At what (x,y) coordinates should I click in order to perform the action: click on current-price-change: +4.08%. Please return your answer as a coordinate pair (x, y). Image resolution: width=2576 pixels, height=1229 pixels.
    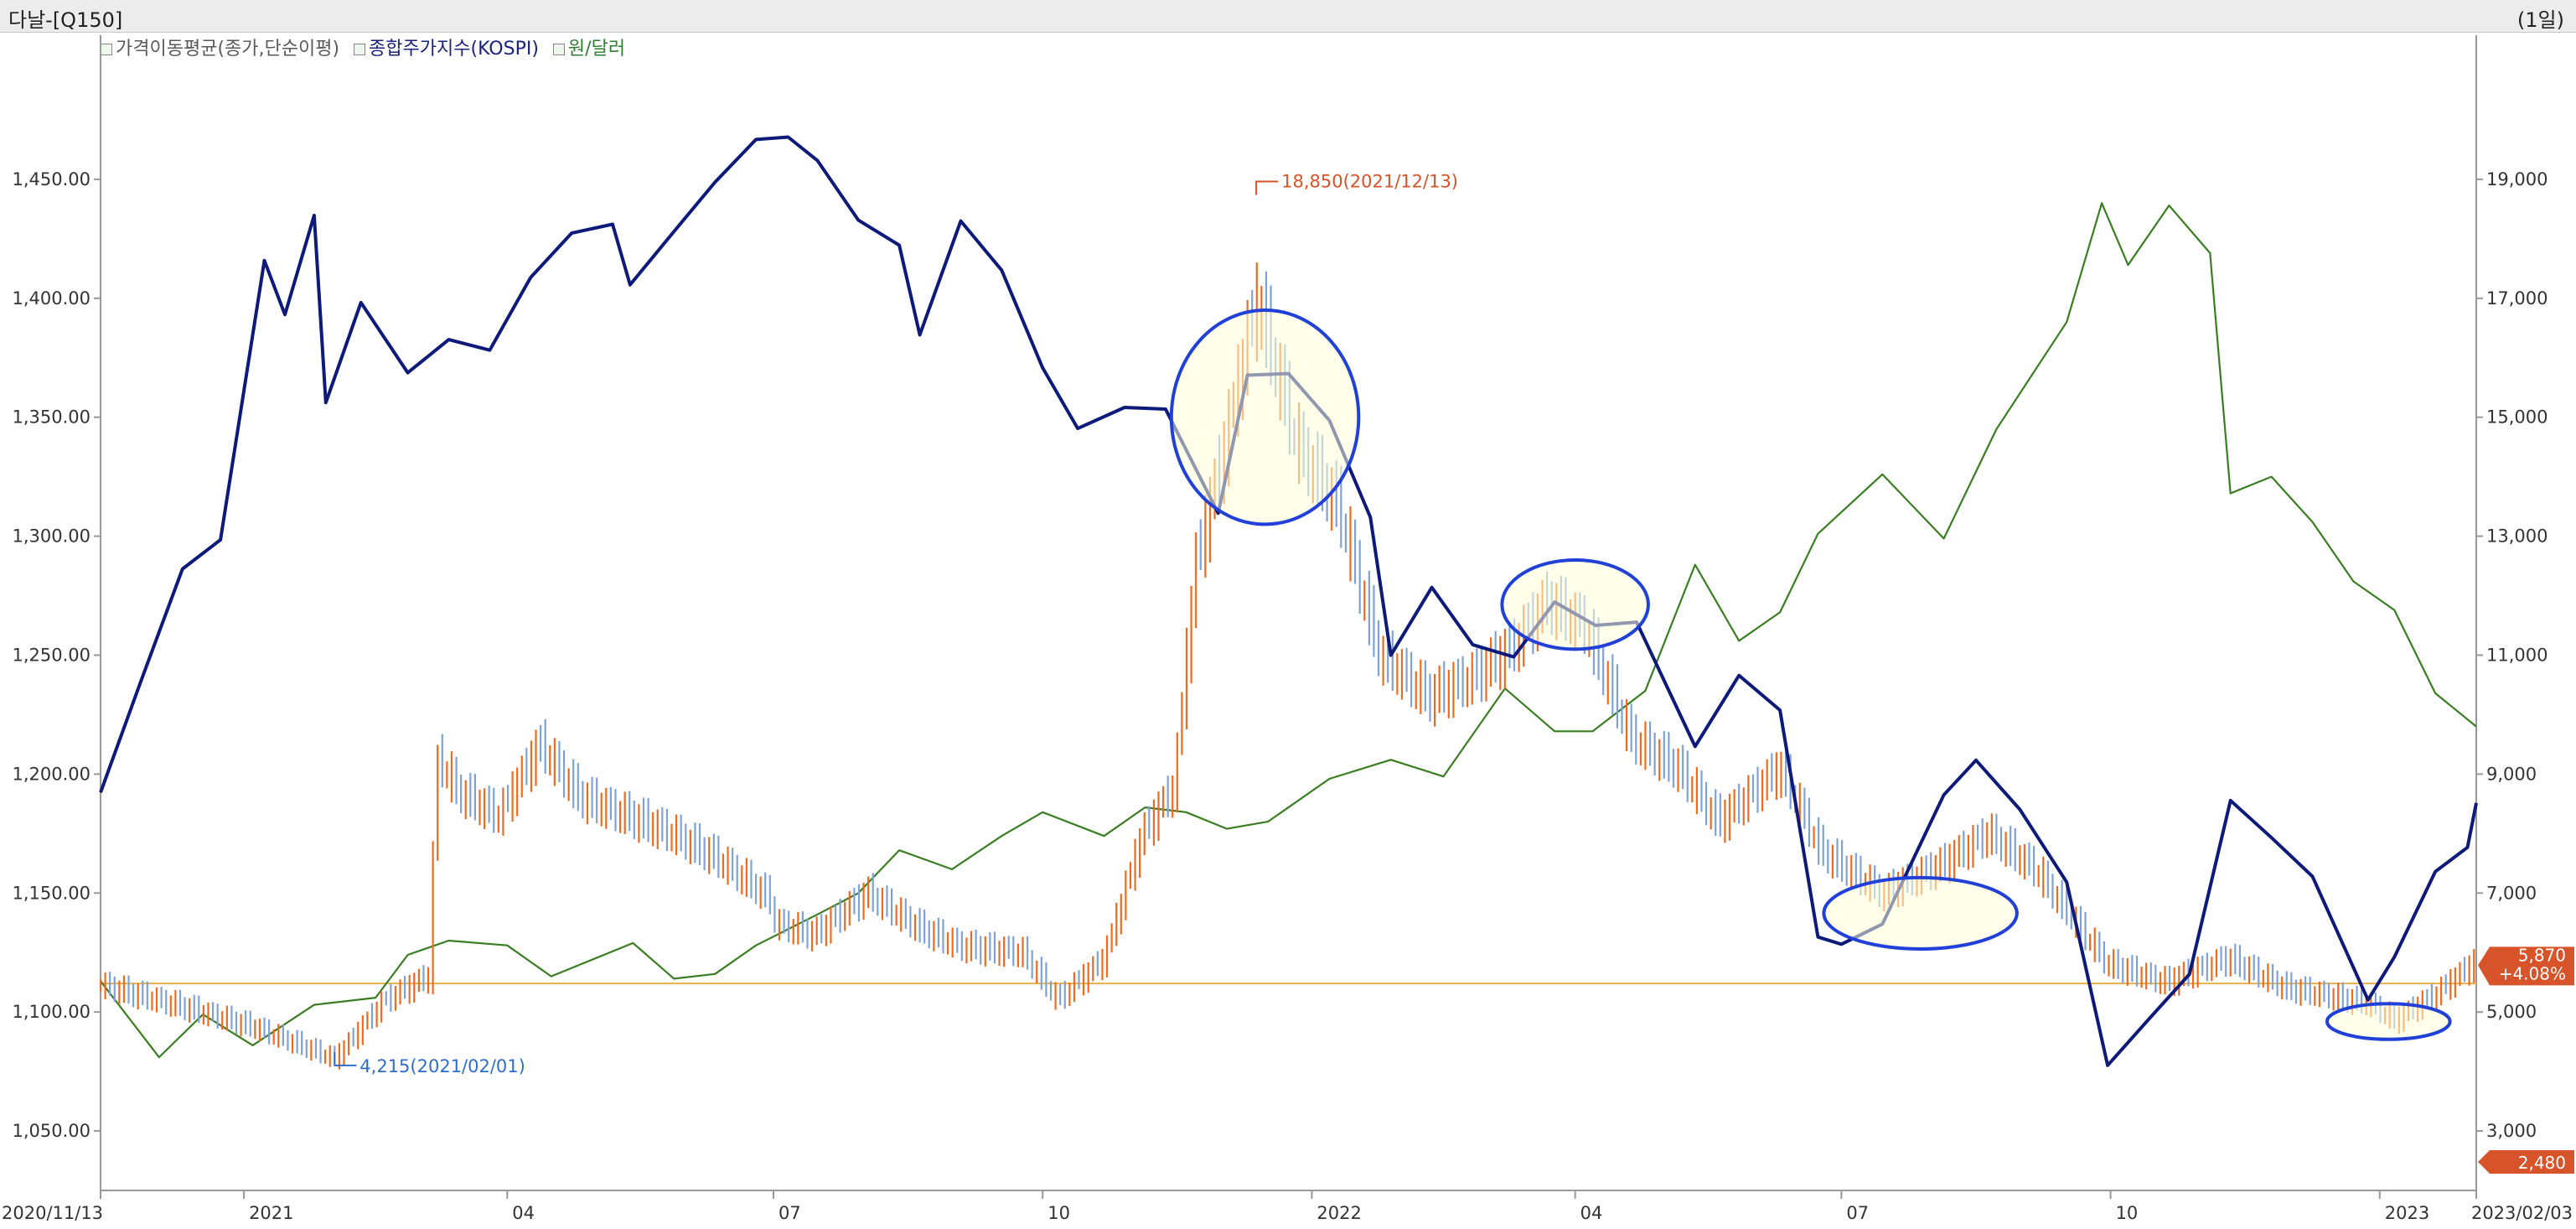
    Looking at the image, I should click on (2532, 973).